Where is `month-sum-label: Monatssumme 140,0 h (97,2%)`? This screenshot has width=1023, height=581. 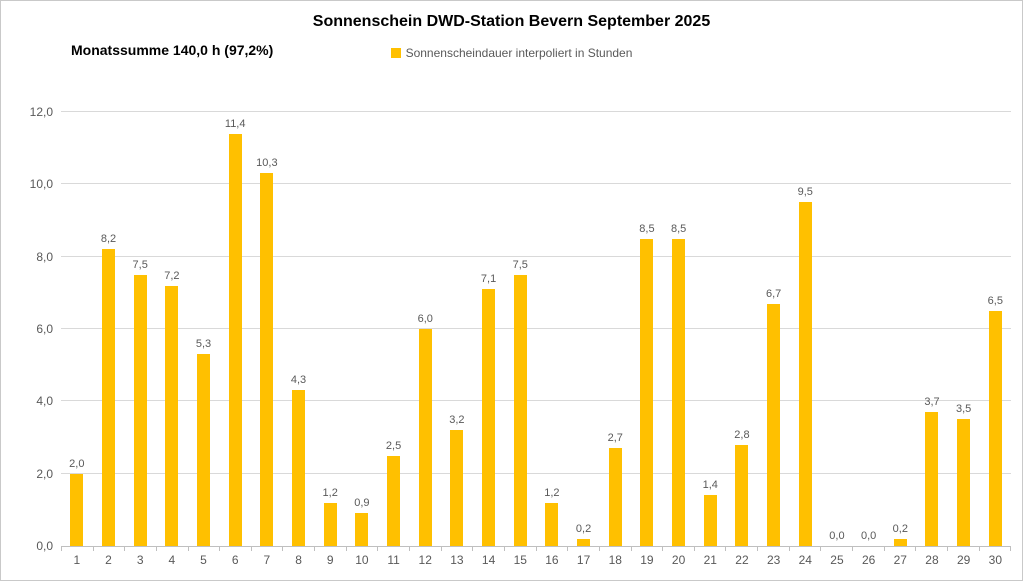 month-sum-label: Monatssumme 140,0 h (97,2%) is located at coordinates (172, 50).